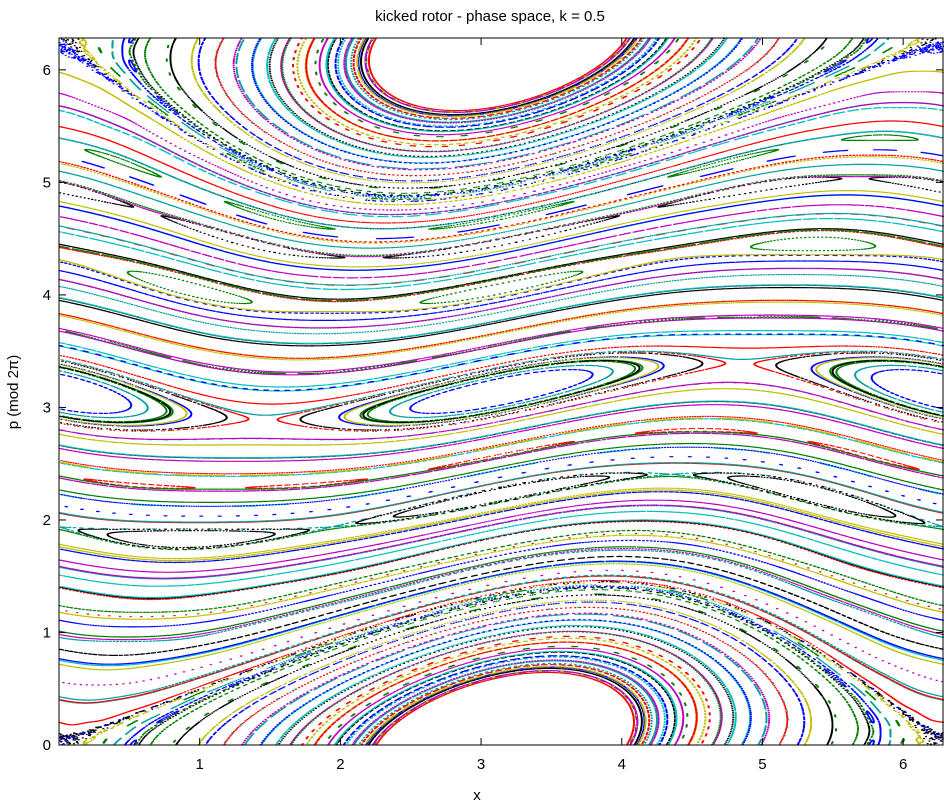 The height and width of the screenshot is (805, 944). What do you see at coordinates (477, 795) in the screenshot?
I see `x-axis-label: x` at bounding box center [477, 795].